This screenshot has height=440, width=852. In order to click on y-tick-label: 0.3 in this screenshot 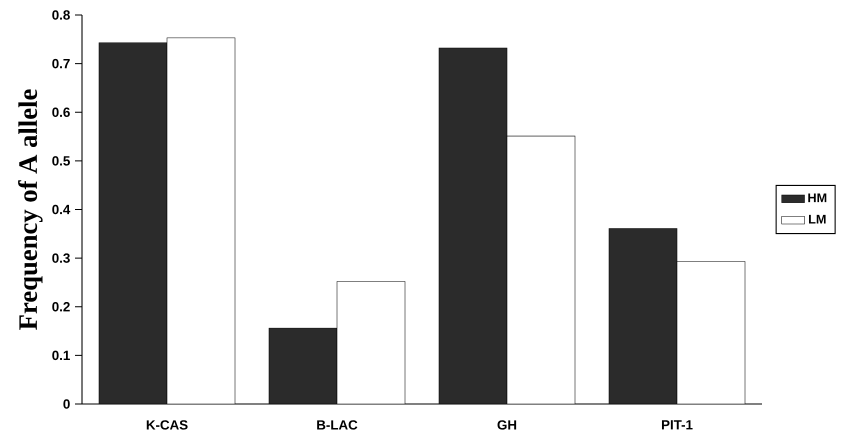, I will do `click(61, 258)`.